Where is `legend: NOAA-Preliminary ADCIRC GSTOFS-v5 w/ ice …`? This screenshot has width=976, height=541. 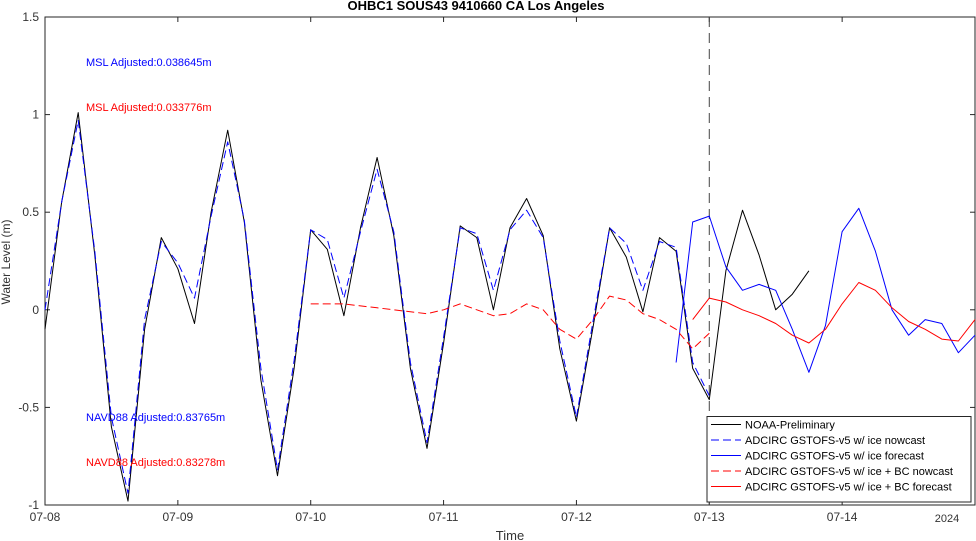 legend: NOAA-Preliminary ADCIRC GSTOFS-v5 w/ ice … is located at coordinates (839, 459).